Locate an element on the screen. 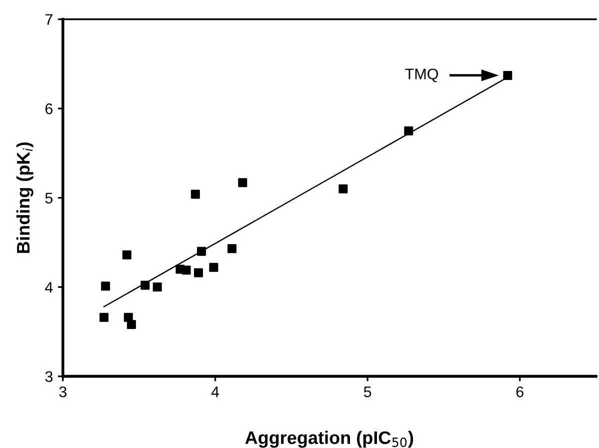  x-tick-label: 3 is located at coordinates (62, 392).